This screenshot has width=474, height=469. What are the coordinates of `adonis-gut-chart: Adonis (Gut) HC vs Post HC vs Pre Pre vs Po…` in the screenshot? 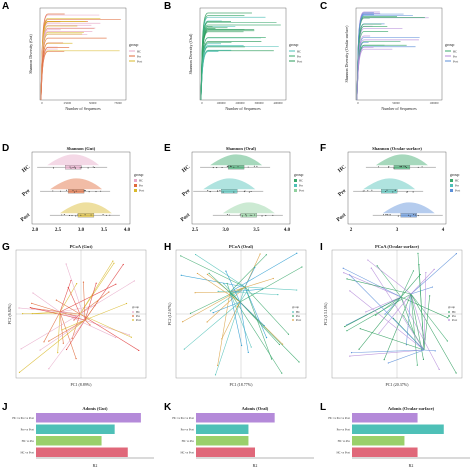 It's located at (83, 437).